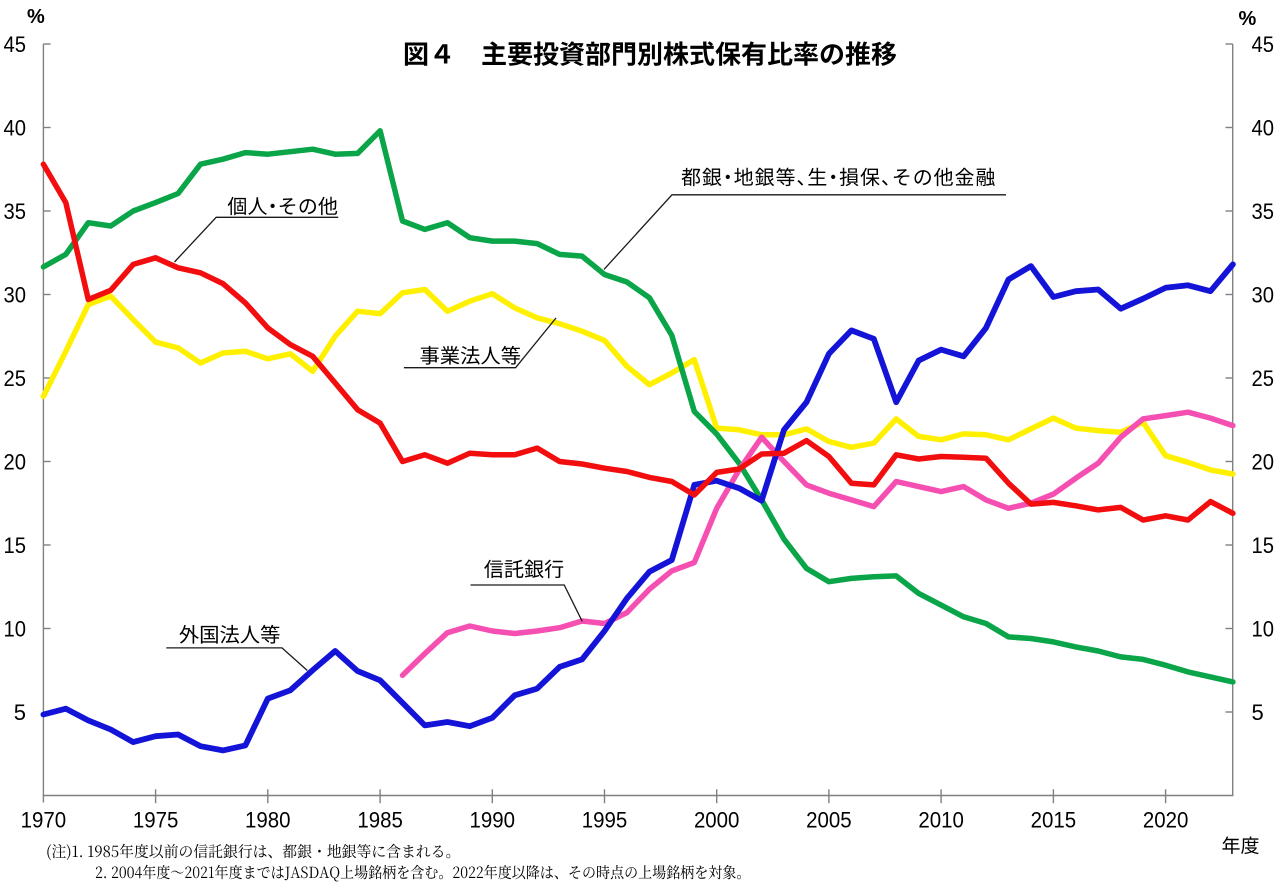 The height and width of the screenshot is (883, 1280). I want to click on svg-text: 2000, so click(717, 820).